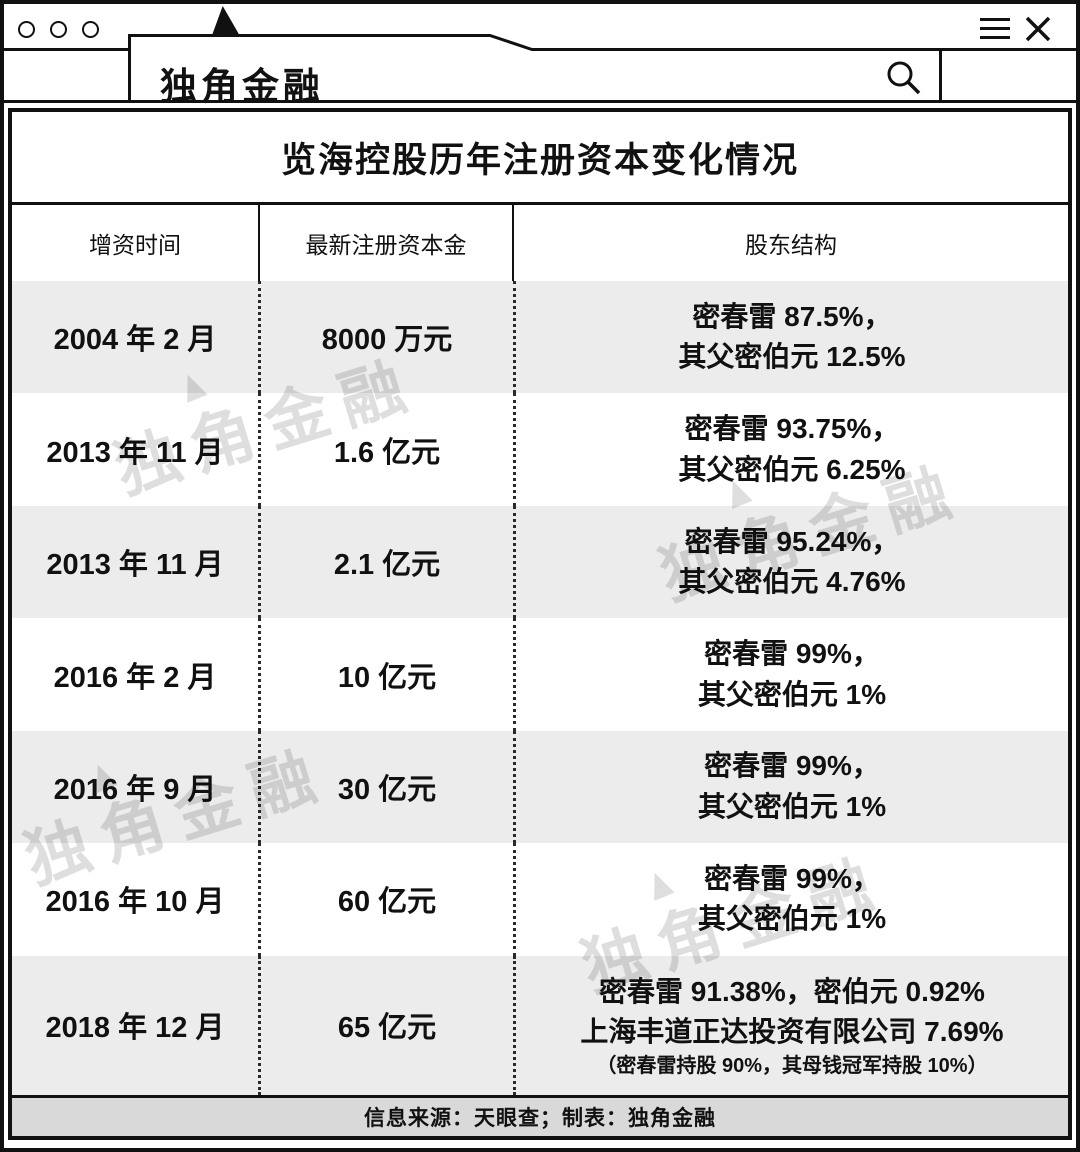  I want to click on table-title: 览海控股历年注册资本变化情况, so click(540, 158).